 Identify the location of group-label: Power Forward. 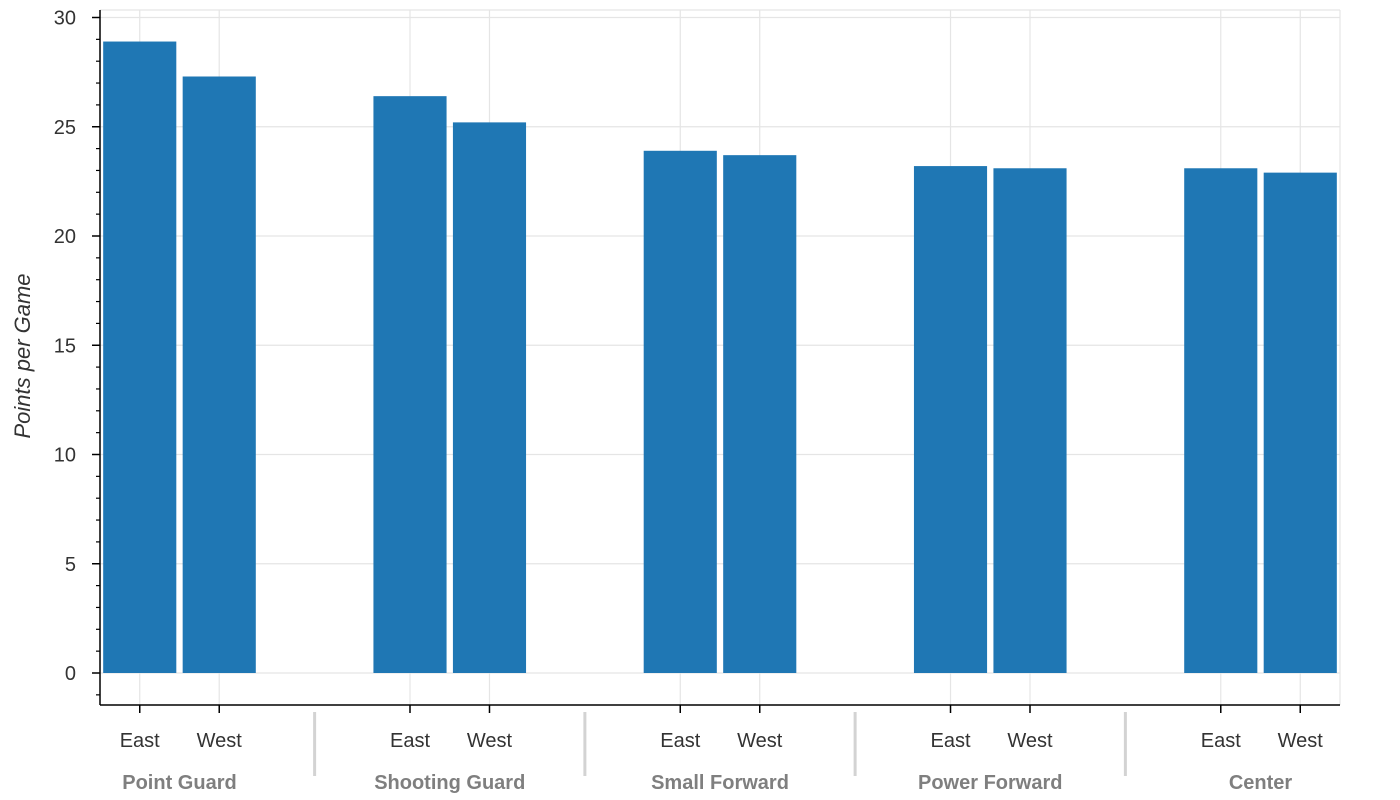
(990, 783).